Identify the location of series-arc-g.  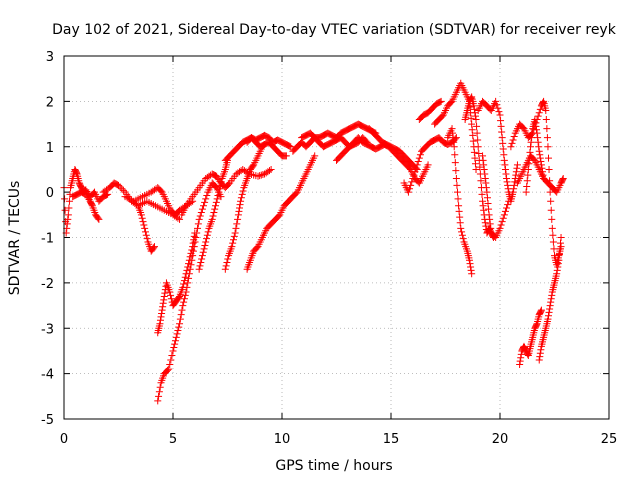
(189, 292).